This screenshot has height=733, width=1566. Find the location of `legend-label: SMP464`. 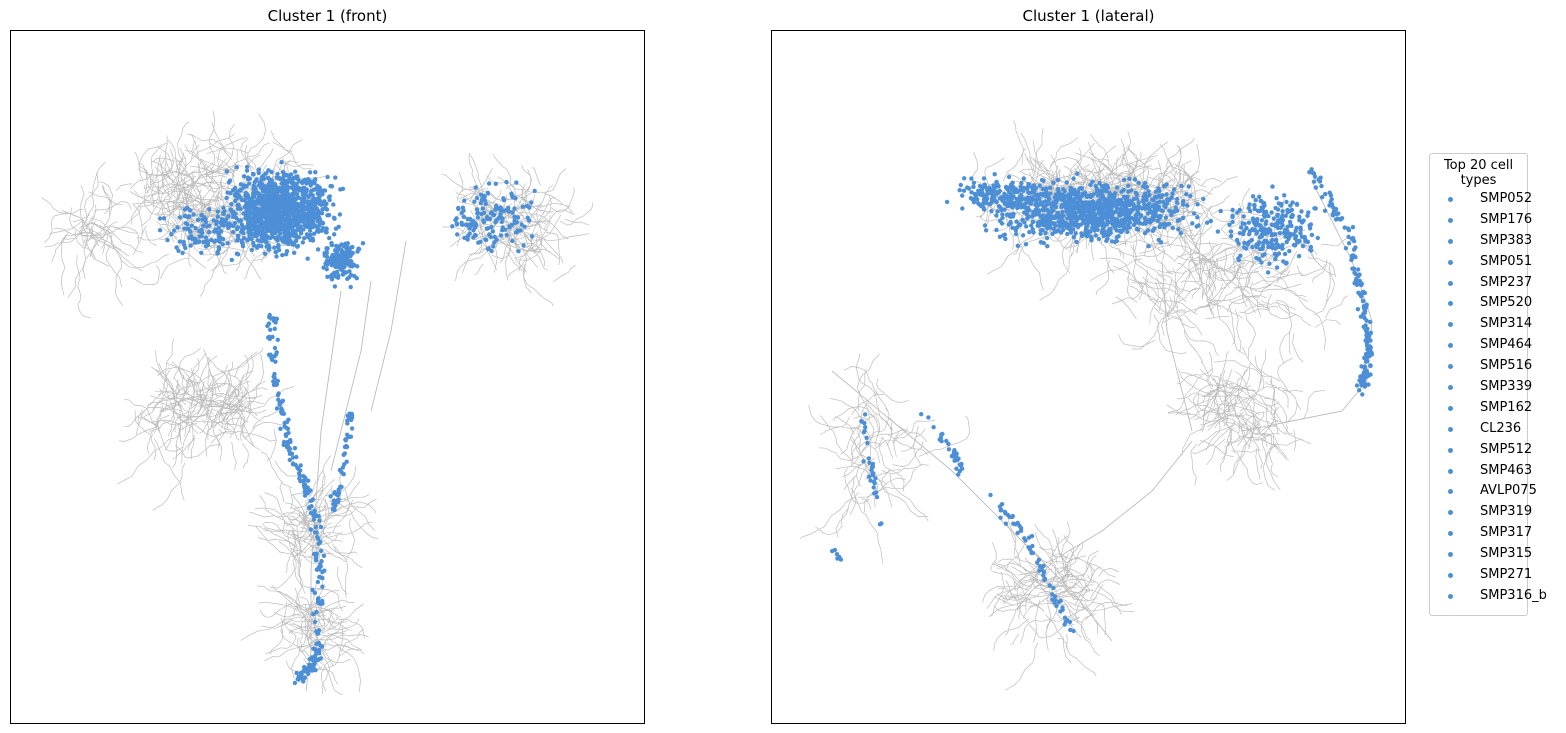

legend-label: SMP464 is located at coordinates (1506, 345).